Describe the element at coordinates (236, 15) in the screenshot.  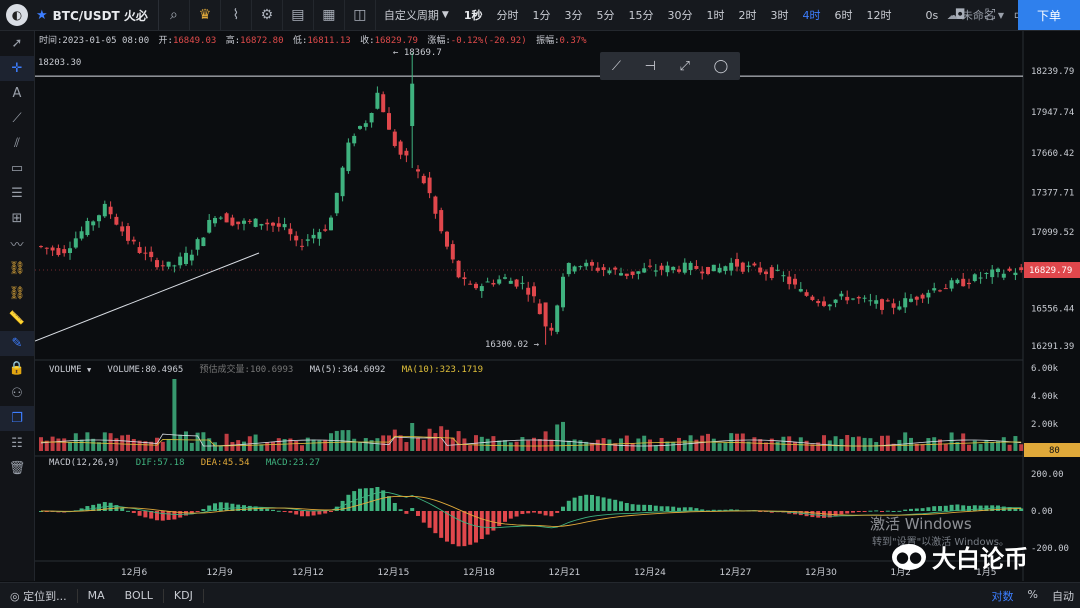
I see `indicator-icon: ⌇` at that location.